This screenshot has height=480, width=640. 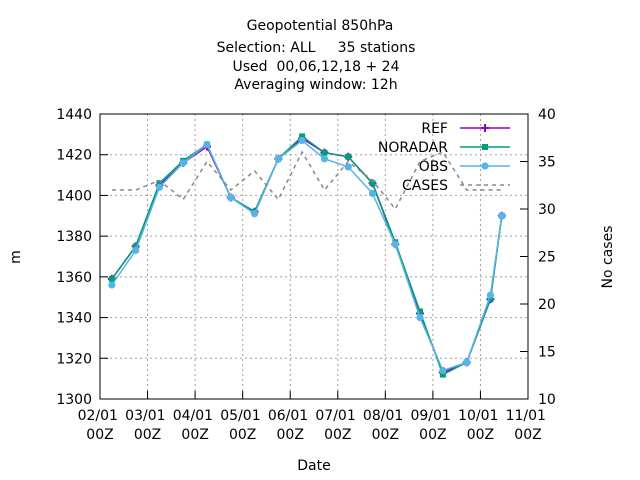 I want to click on y2-tick-label: 15, so click(x=547, y=353).